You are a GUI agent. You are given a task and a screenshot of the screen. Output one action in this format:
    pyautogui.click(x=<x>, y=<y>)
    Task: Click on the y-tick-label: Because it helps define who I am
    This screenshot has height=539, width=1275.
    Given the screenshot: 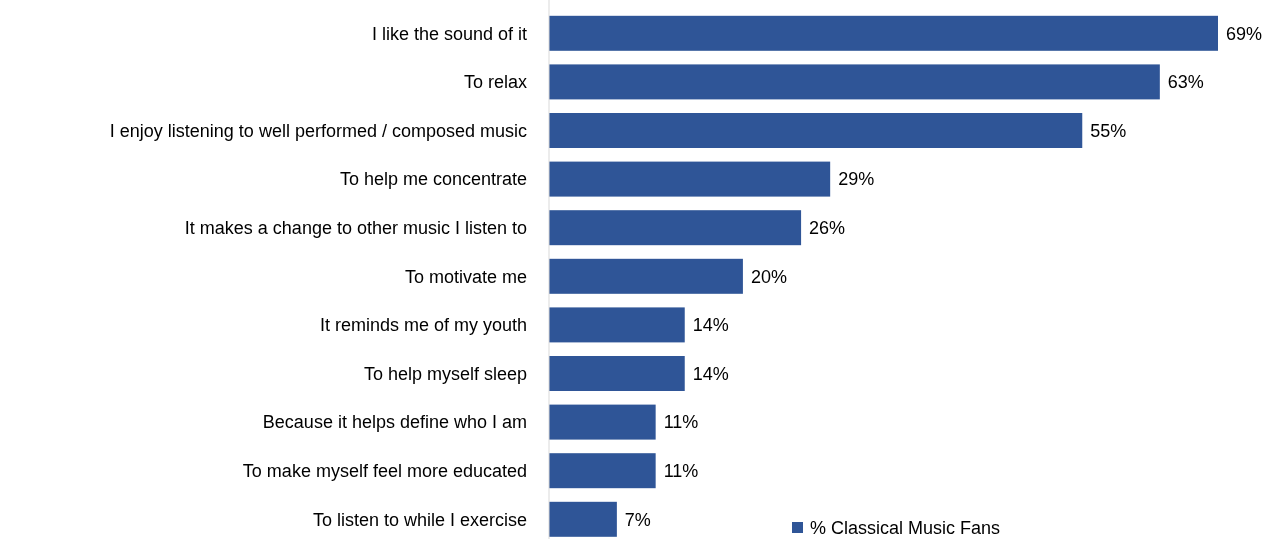 What is the action you would take?
    pyautogui.click(x=394, y=422)
    